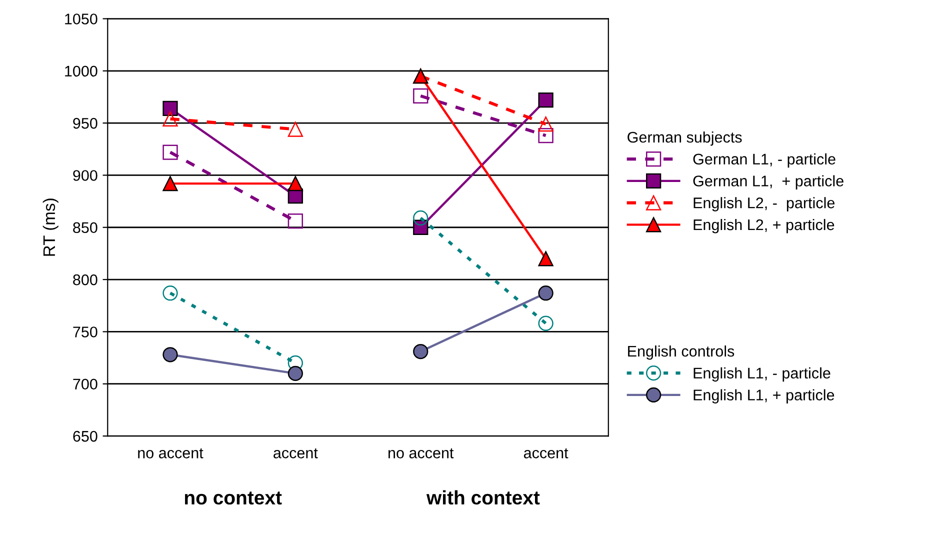 The image size is (936, 535). Describe the element at coordinates (50, 227) in the screenshot. I see `y-axis-title: RT (ms)` at that location.